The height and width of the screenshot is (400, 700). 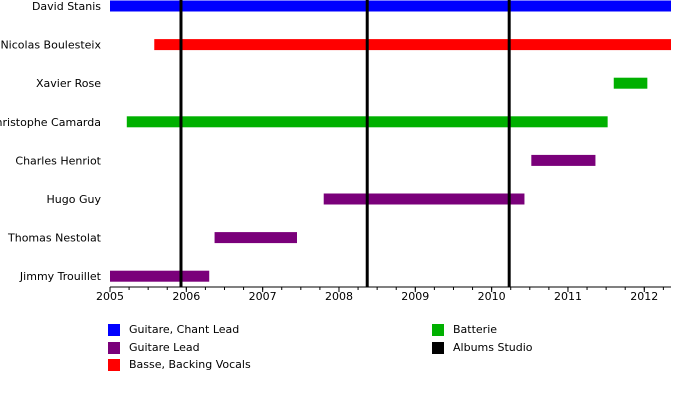 What do you see at coordinates (630, 83) in the screenshot?
I see `bar-xavier-rose` at bounding box center [630, 83].